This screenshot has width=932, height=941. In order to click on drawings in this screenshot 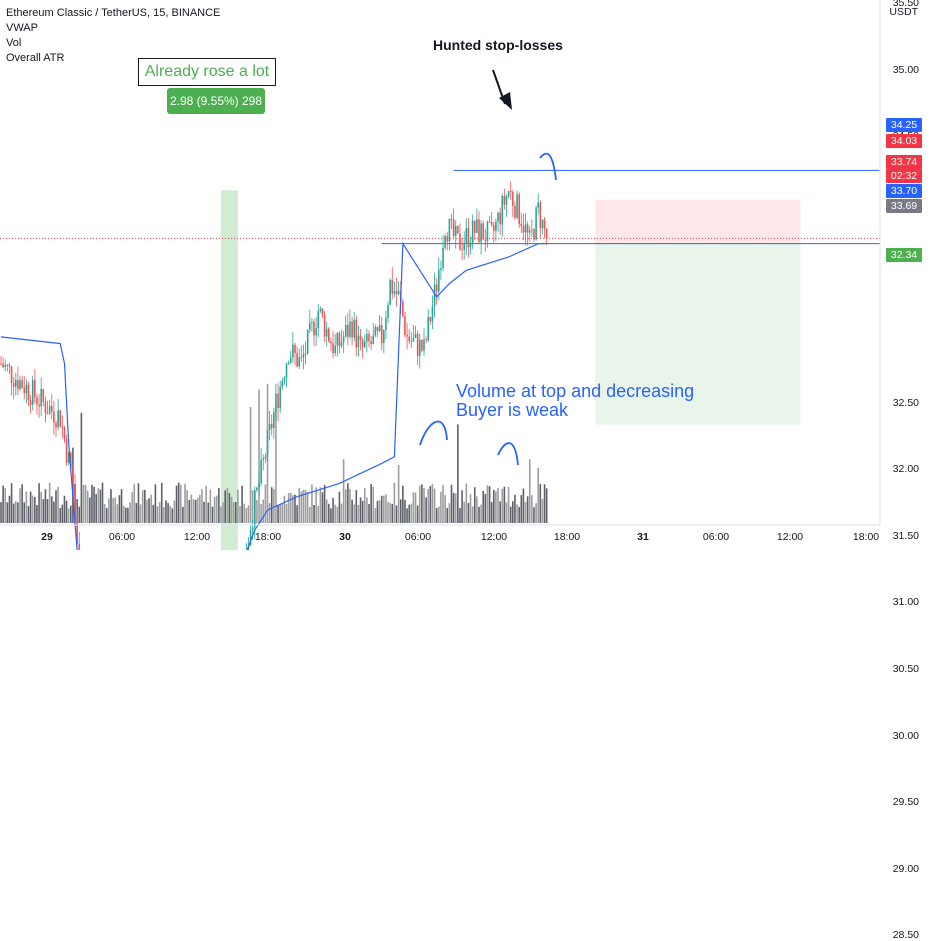, I will do `click(488, 267)`.